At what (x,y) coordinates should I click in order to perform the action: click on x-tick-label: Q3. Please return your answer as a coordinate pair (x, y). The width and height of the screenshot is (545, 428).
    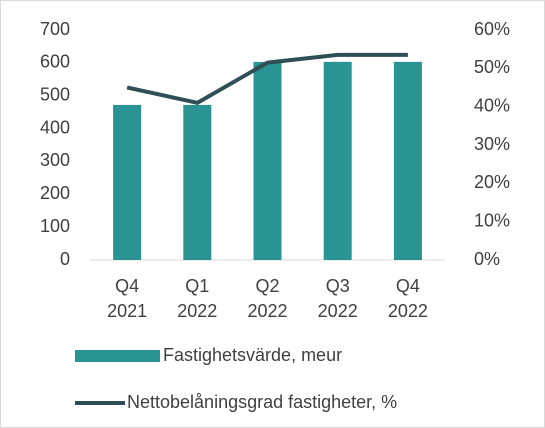
    Looking at the image, I should click on (338, 286).